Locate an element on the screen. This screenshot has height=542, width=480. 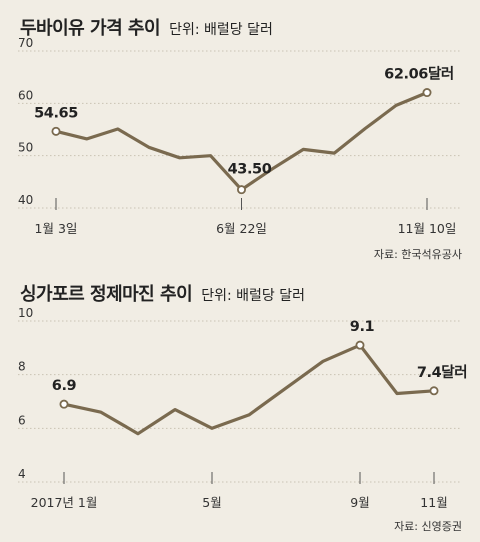
data-label: 9.1 is located at coordinates (362, 327).